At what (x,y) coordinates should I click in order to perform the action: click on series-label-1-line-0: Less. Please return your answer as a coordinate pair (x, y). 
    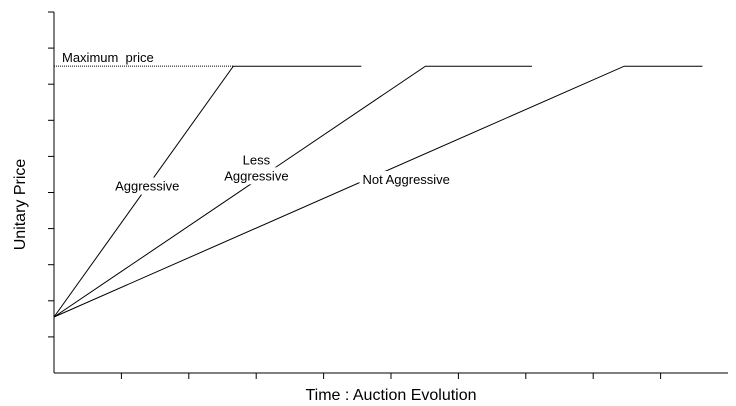
    Looking at the image, I should click on (257, 159).